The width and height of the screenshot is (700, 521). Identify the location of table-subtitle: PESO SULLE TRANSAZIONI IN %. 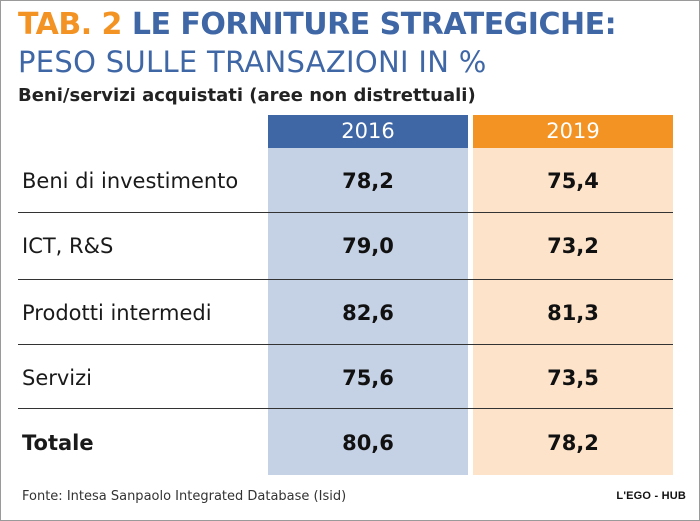
(252, 62).